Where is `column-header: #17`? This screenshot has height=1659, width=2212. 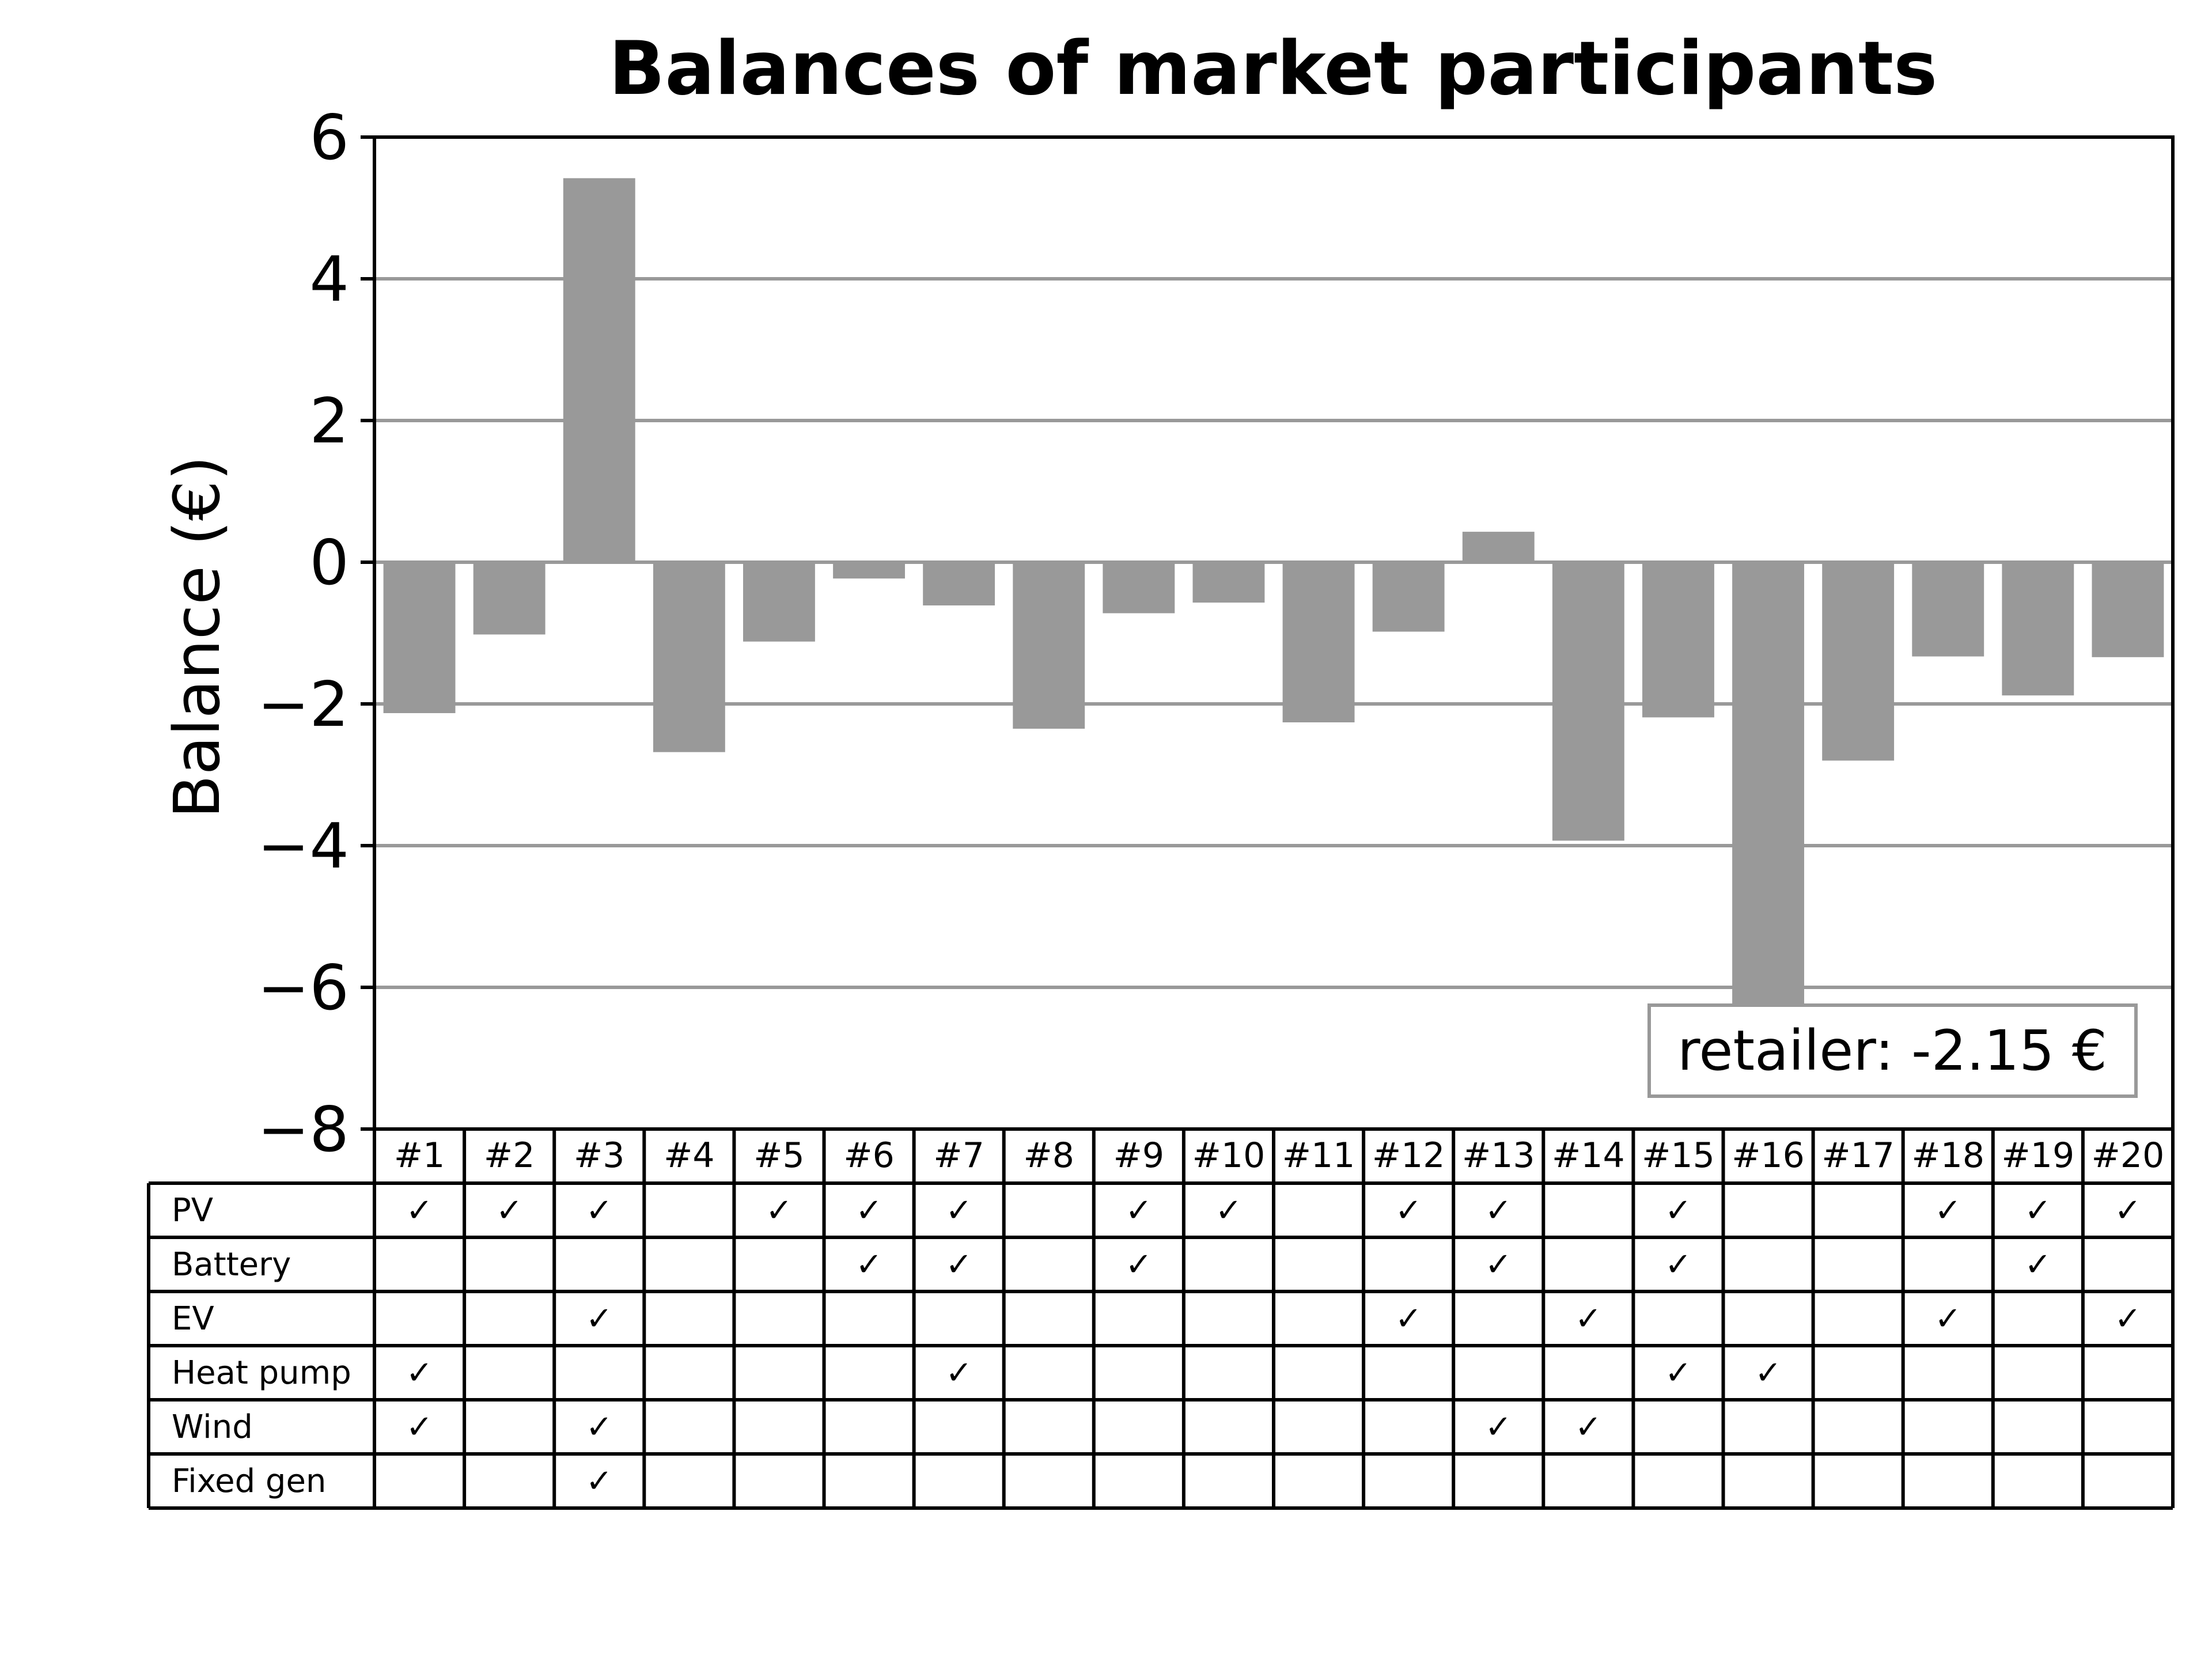
column-header: #17 is located at coordinates (1858, 1155).